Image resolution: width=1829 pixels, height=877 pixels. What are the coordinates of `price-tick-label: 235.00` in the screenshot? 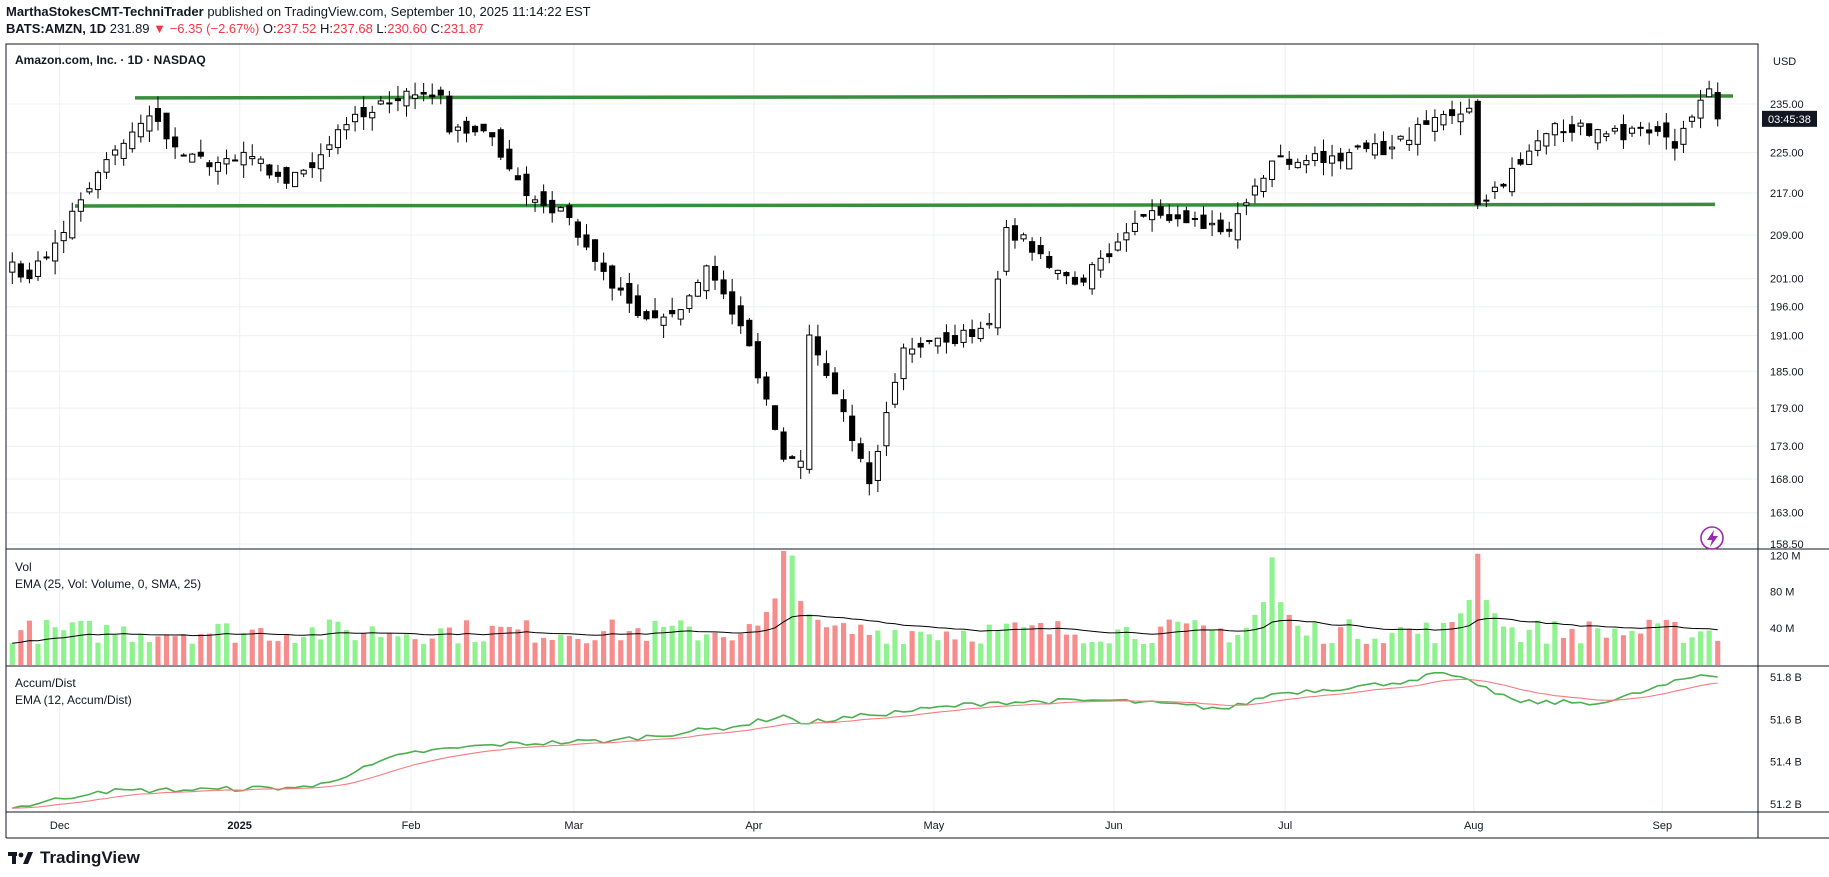 It's located at (1787, 105).